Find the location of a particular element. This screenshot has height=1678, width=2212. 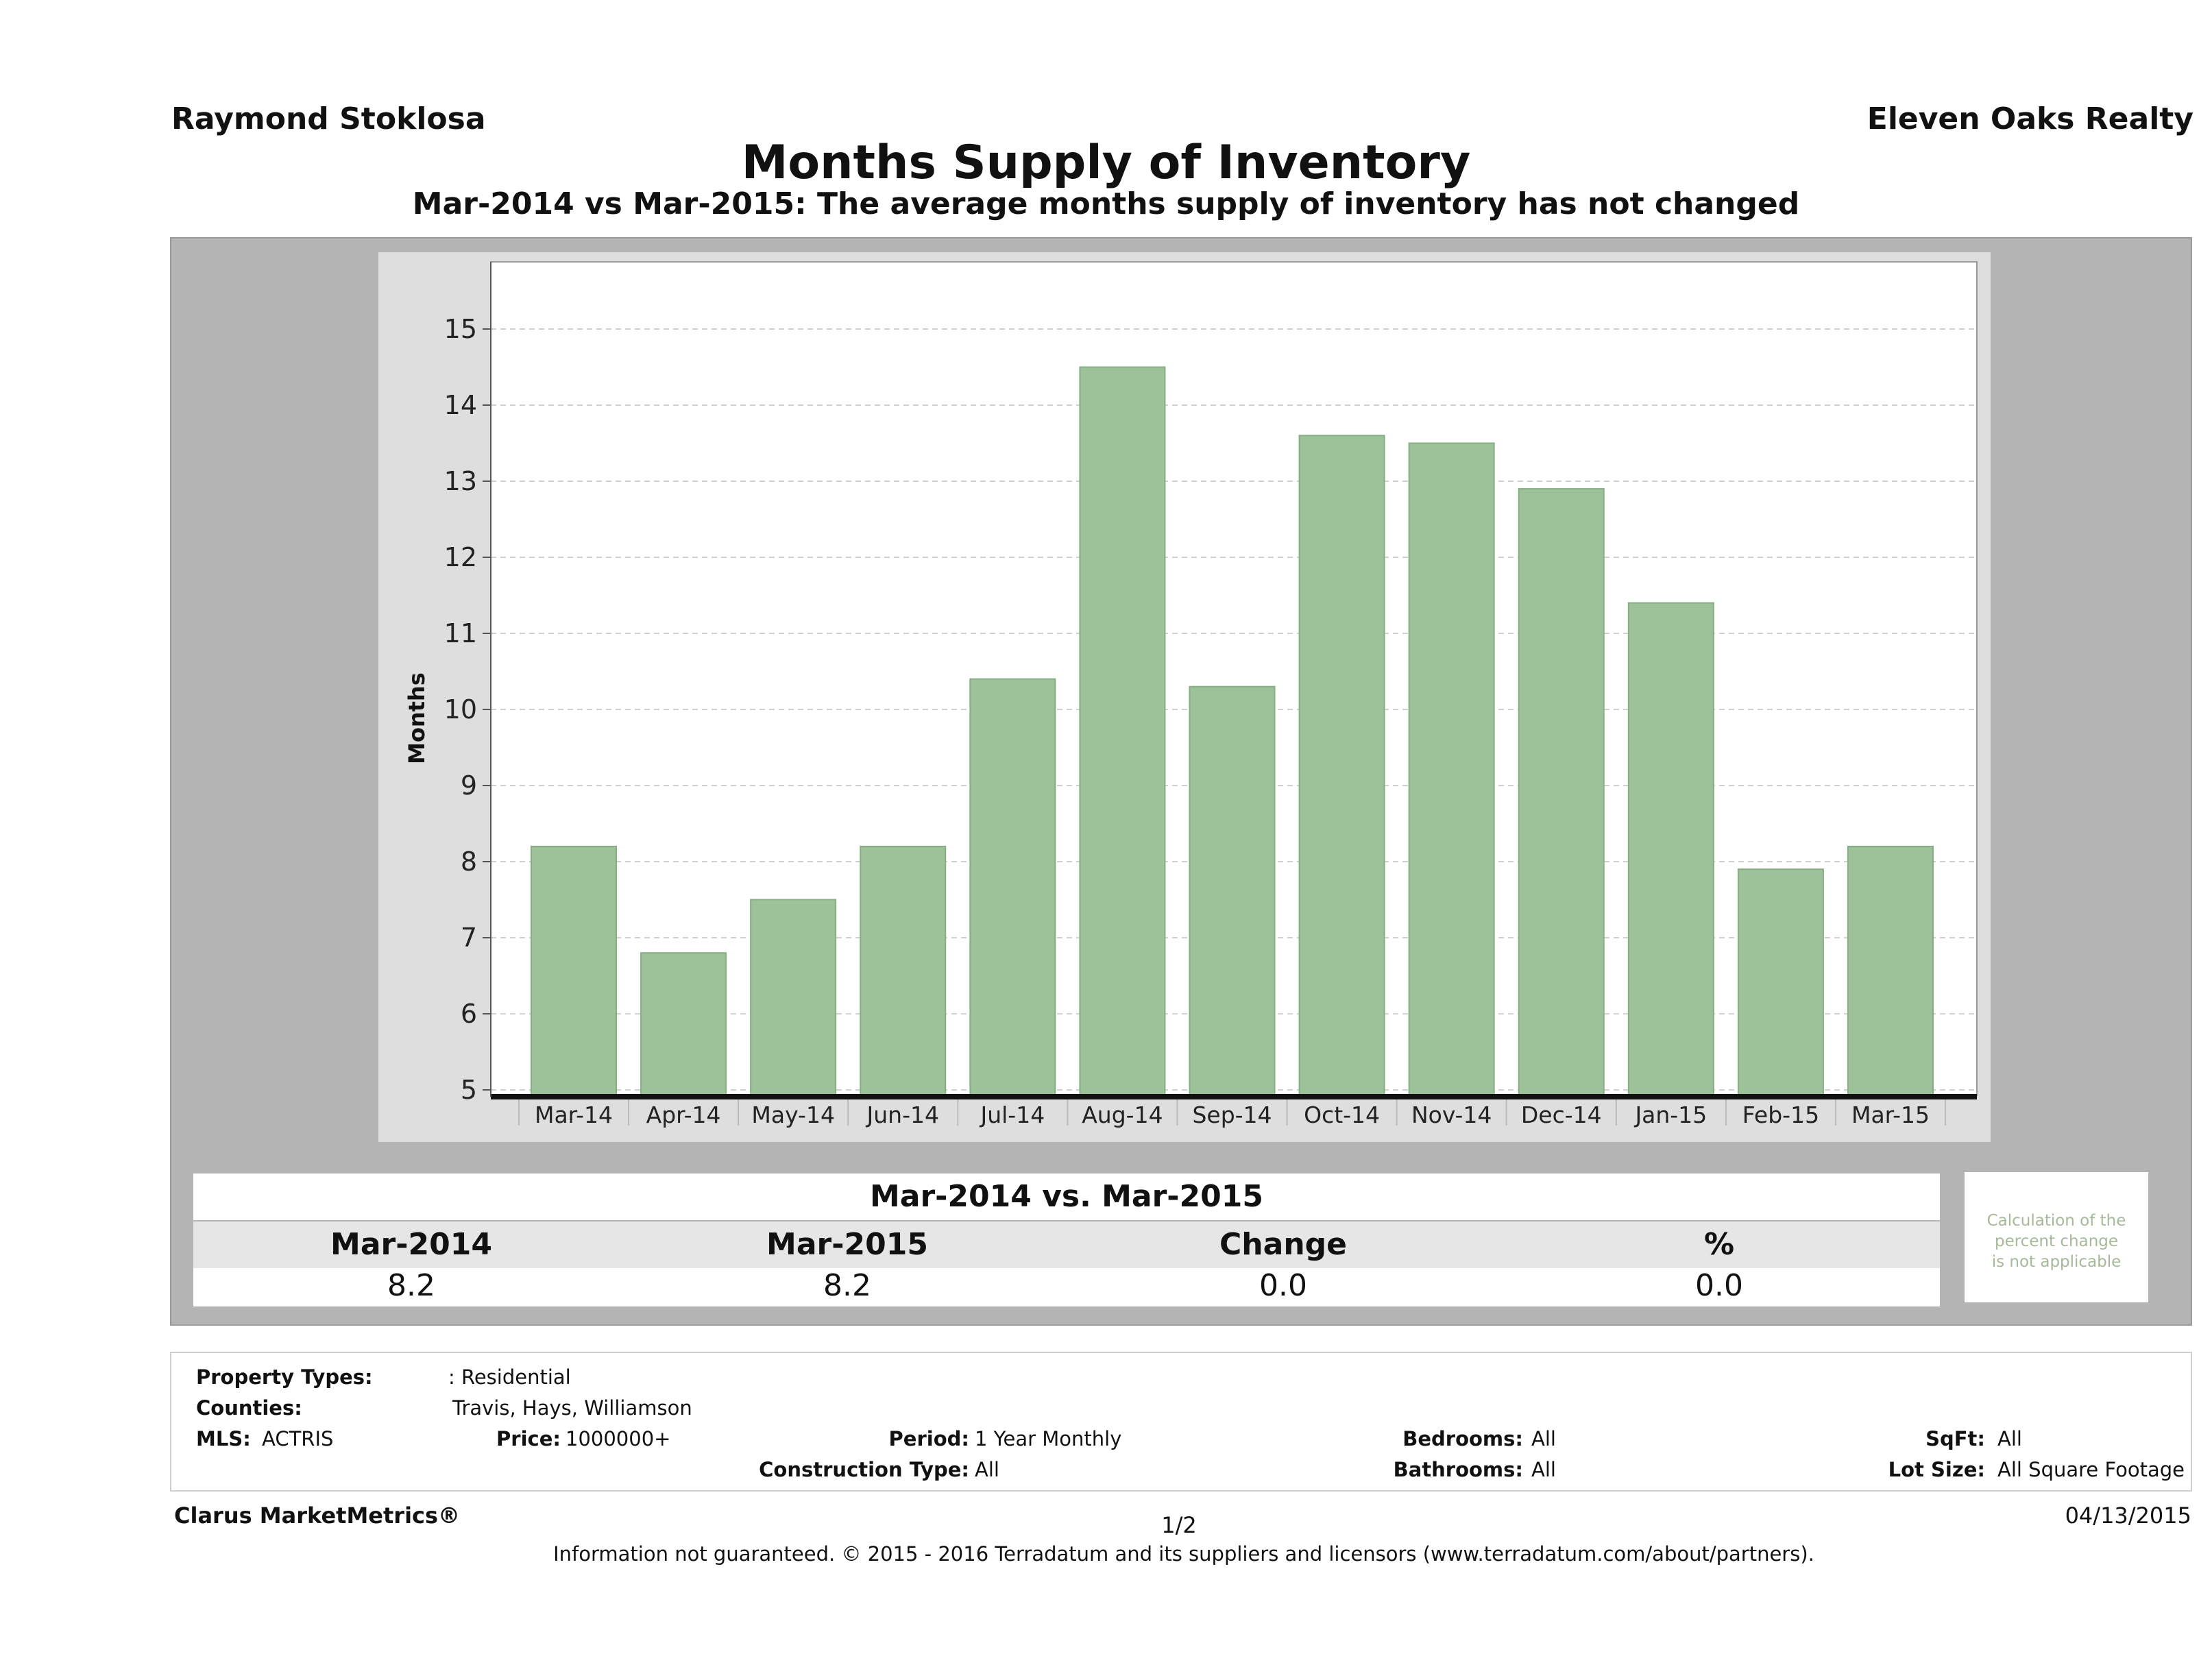

x-tick-label: Mar-14 is located at coordinates (574, 1115).